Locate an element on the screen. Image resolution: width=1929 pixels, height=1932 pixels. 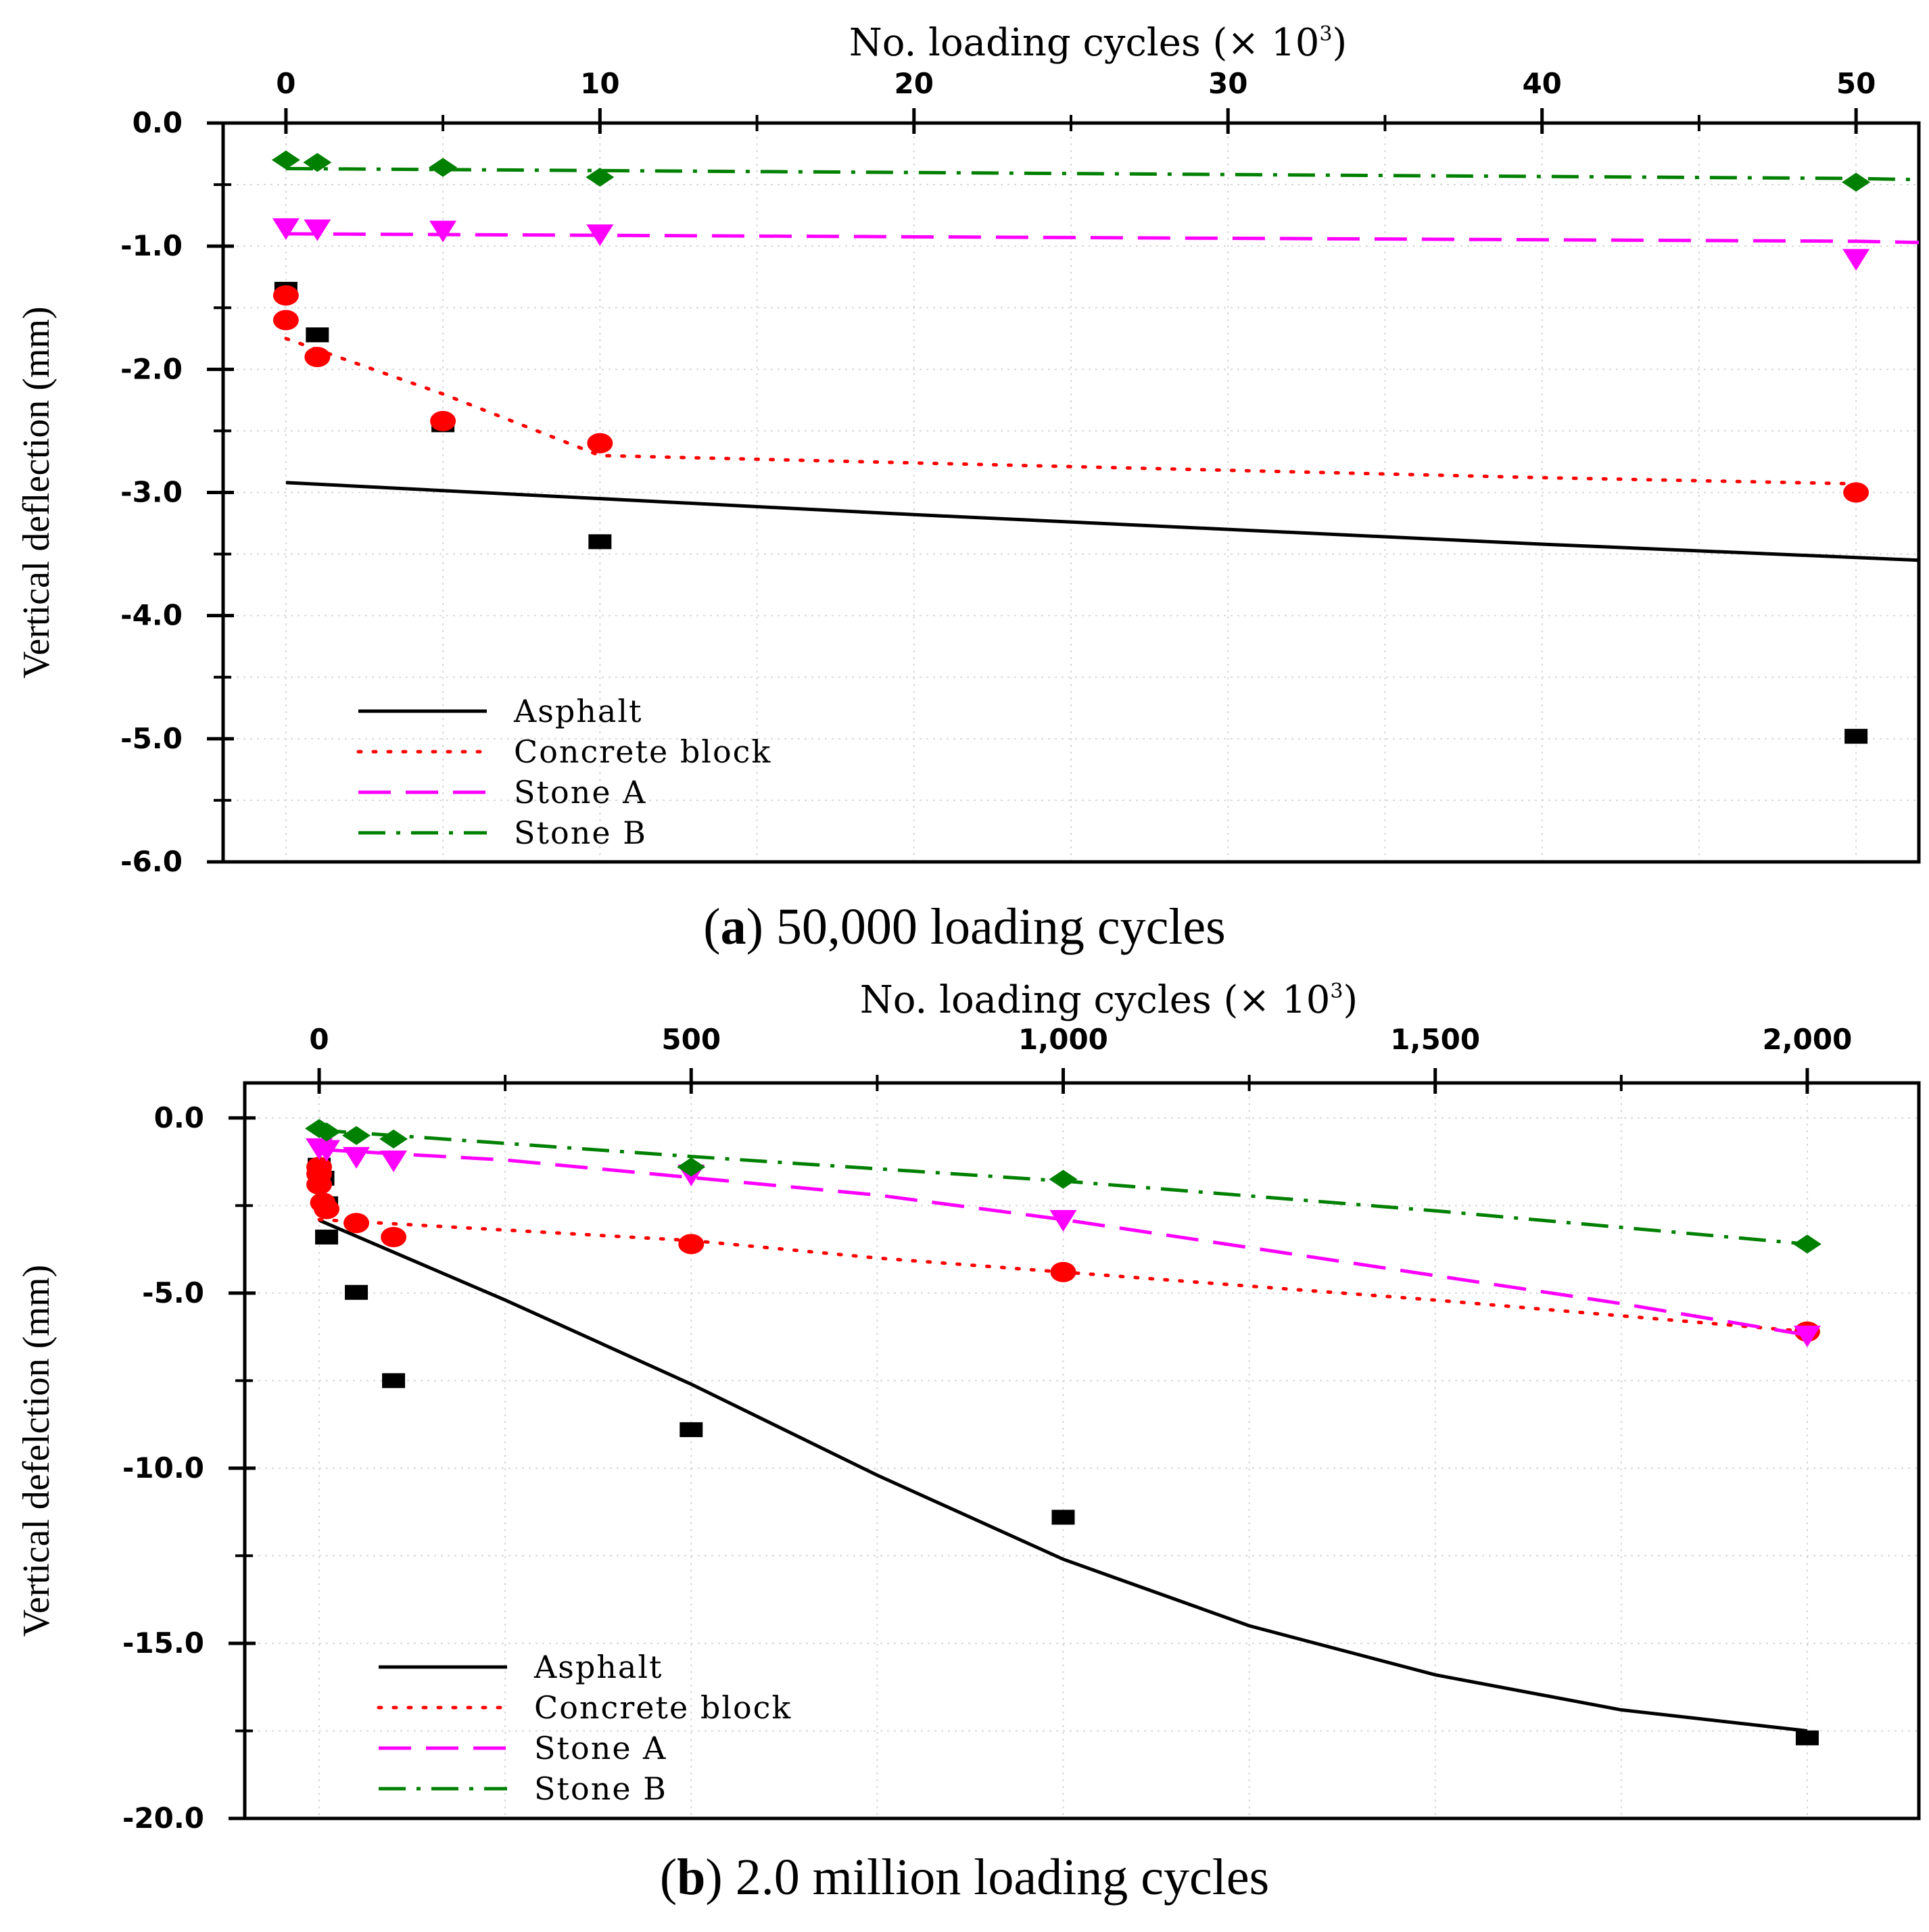
caption-b-letter: b is located at coordinates (691, 1877).